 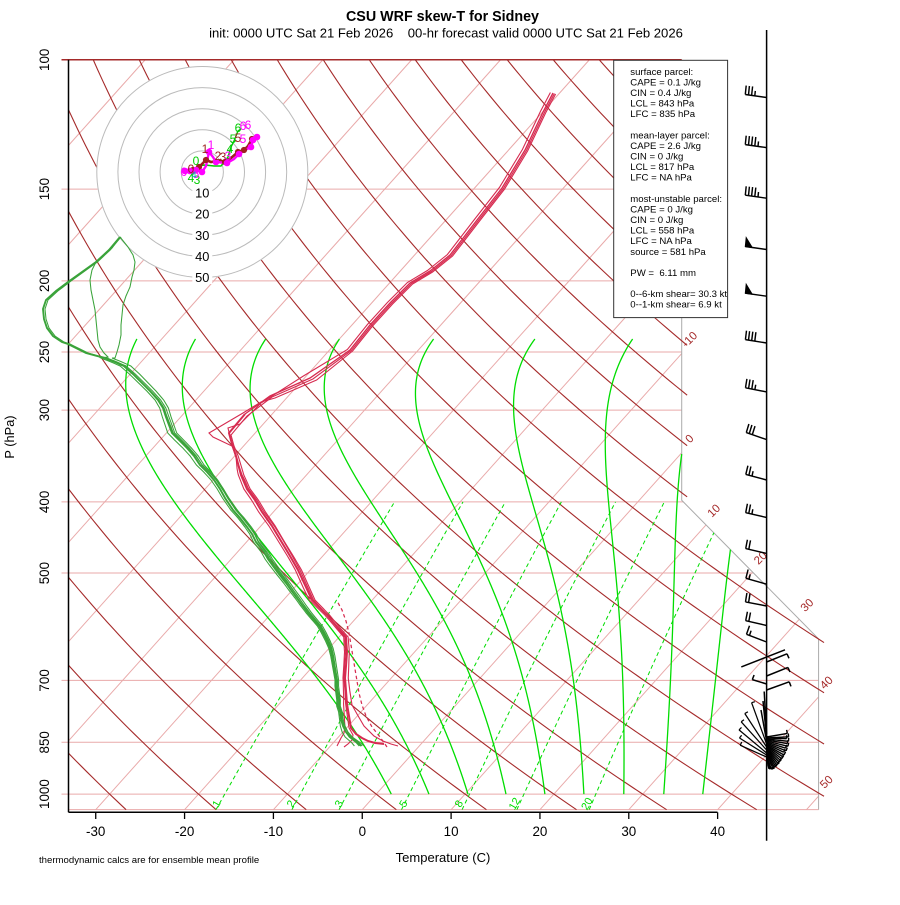 What do you see at coordinates (44, 794) in the screenshot?
I see `svg-text: 1000` at bounding box center [44, 794].